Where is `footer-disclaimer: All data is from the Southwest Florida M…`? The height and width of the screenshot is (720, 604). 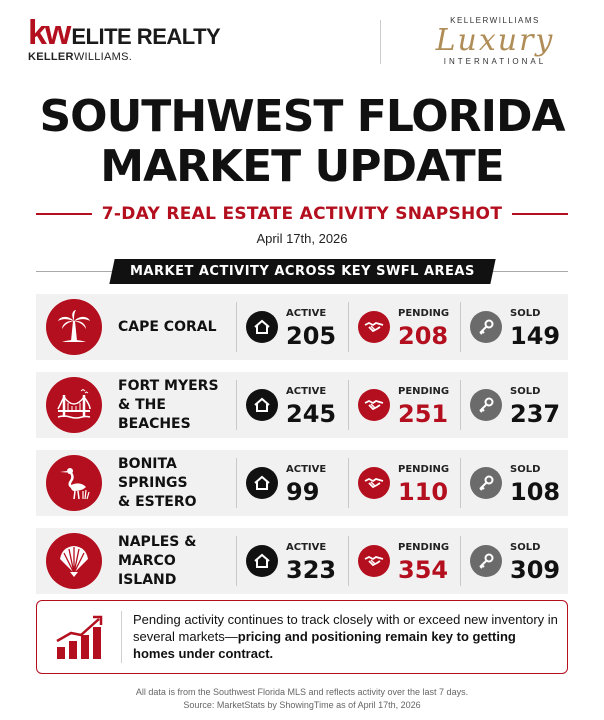
footer-disclaimer: All data is from the Southwest Florida M… is located at coordinates (302, 692).